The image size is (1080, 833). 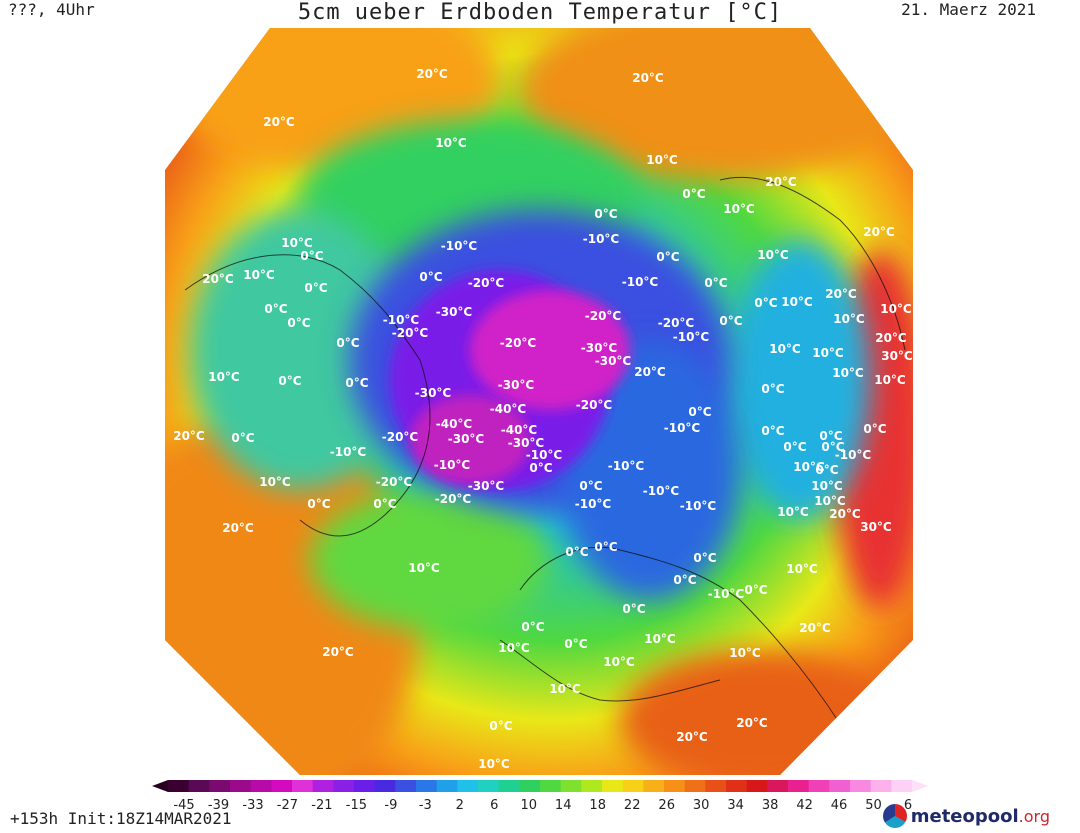 I want to click on legend-tick-label: 46, so click(x=839, y=805).